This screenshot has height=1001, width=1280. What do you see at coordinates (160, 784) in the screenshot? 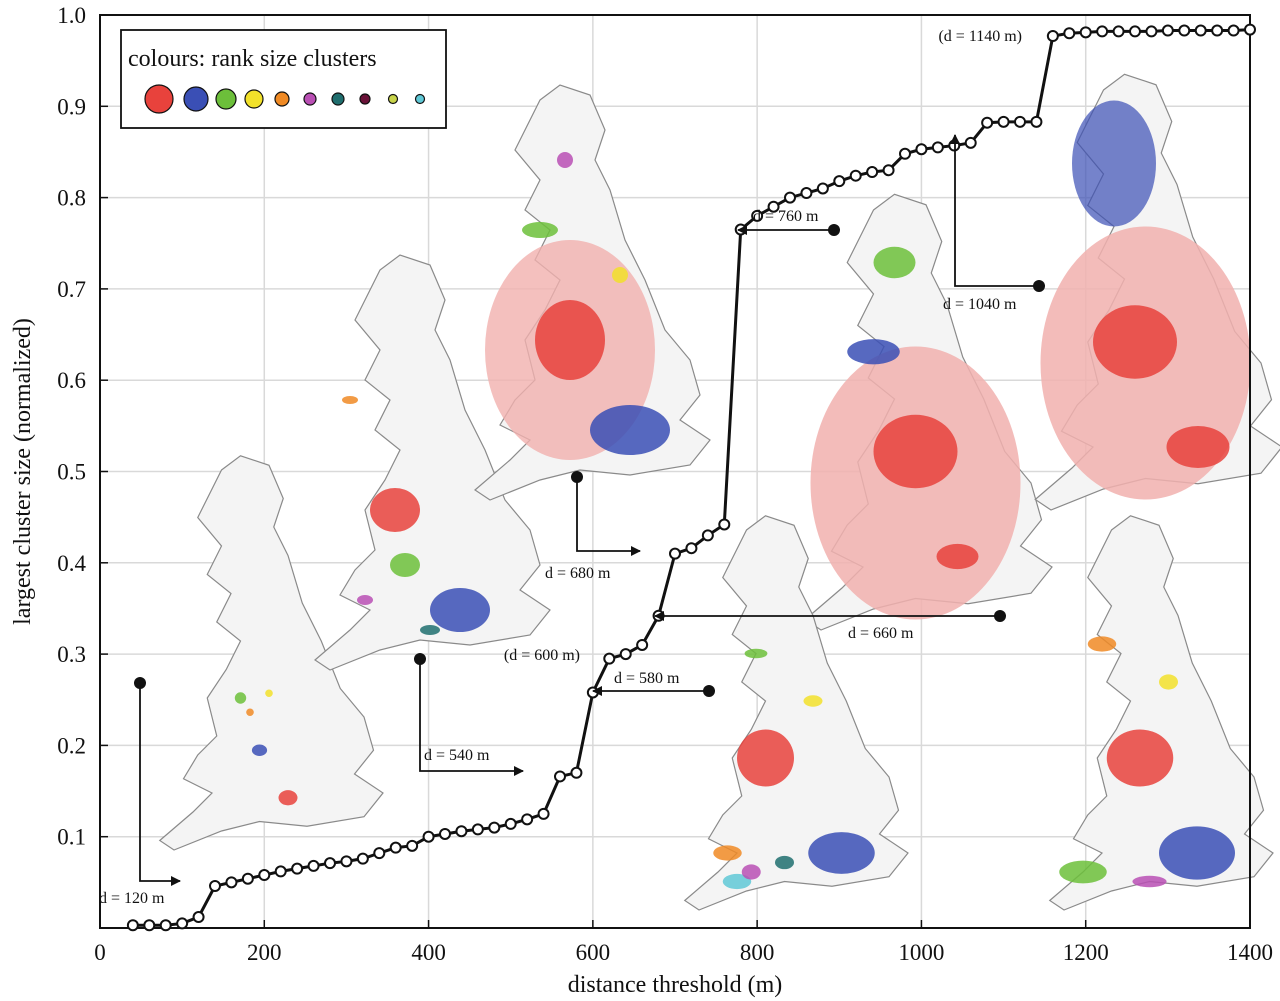
I see `annotation-arrow` at bounding box center [160, 784].